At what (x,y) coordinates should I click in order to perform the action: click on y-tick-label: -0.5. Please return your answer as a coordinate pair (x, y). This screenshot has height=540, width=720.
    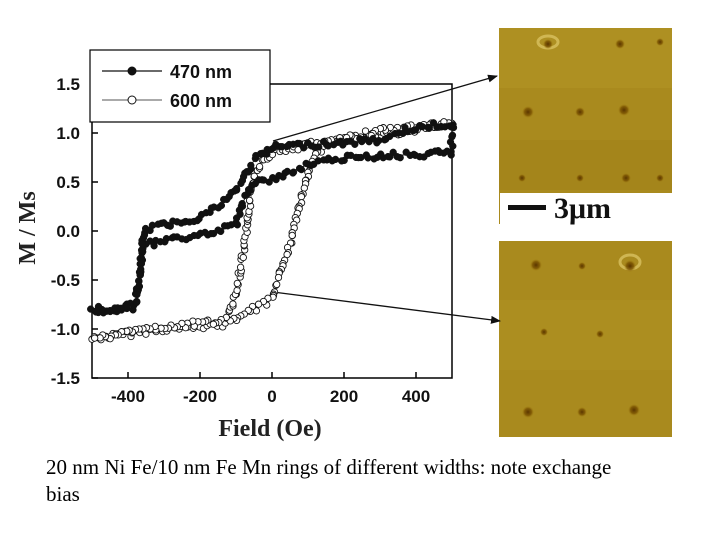
    Looking at the image, I should click on (65, 280).